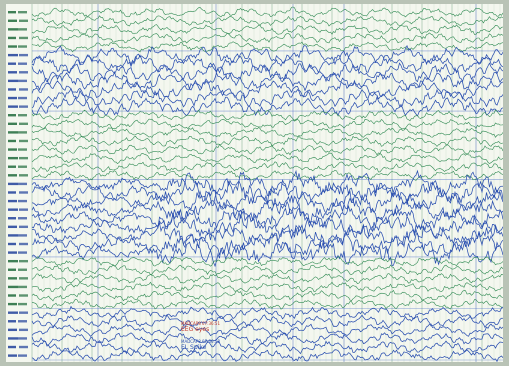 This screenshot has height=366, width=509. I want to click on eeg-annotation-1: MADCAP8 07:36:51 EEG eyes, so click(200, 327).